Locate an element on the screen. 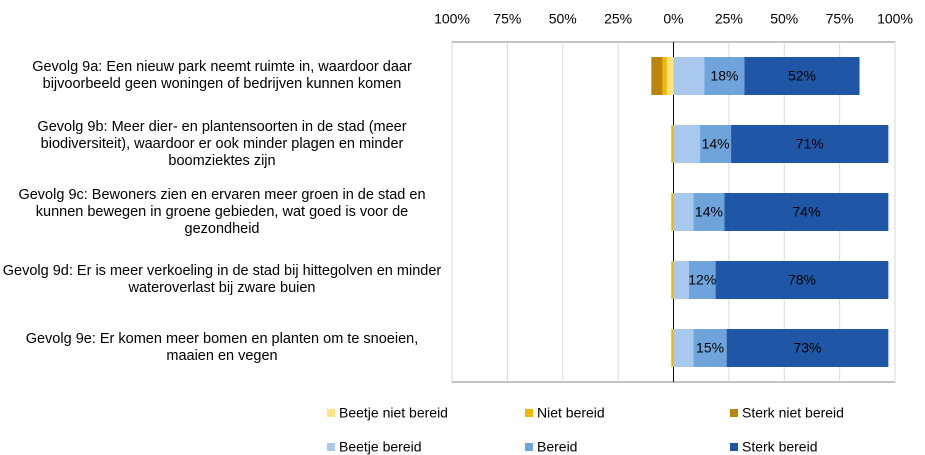 This screenshot has width=925, height=455. data-label: 78% is located at coordinates (802, 280).